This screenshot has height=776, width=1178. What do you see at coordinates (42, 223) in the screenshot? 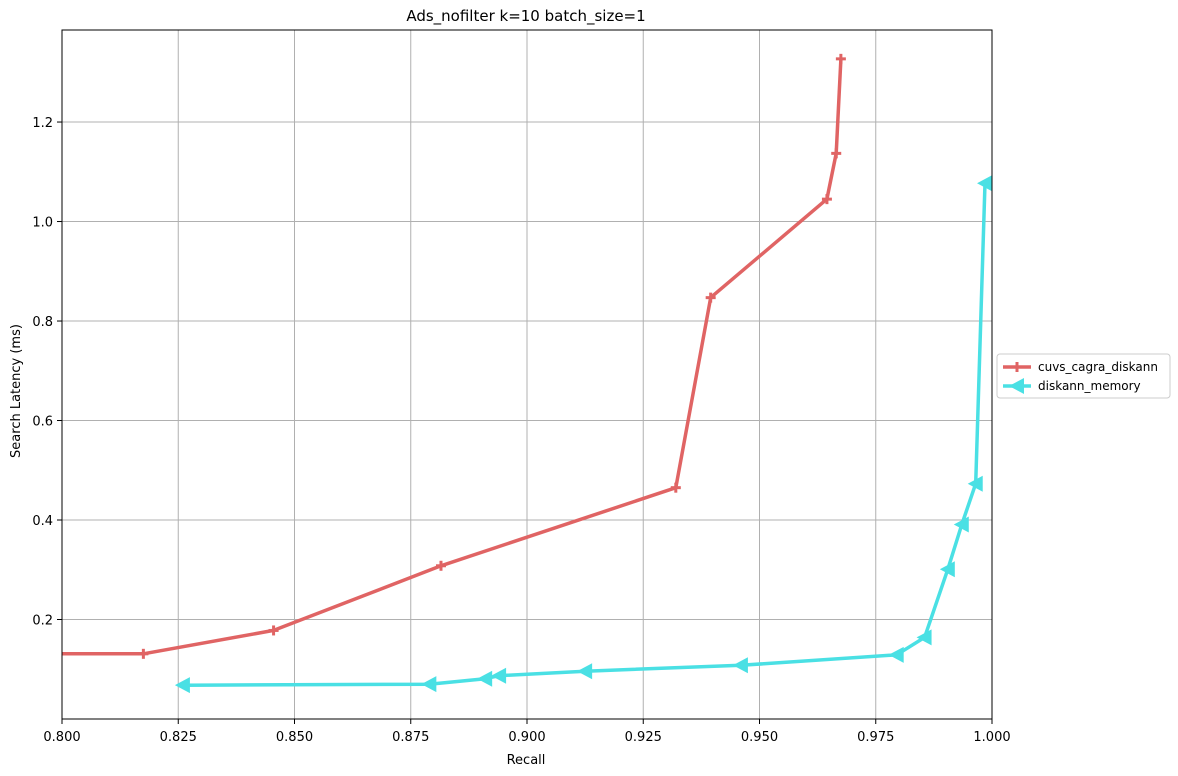
I see `y-tick-label: 1.0` at bounding box center [42, 223].